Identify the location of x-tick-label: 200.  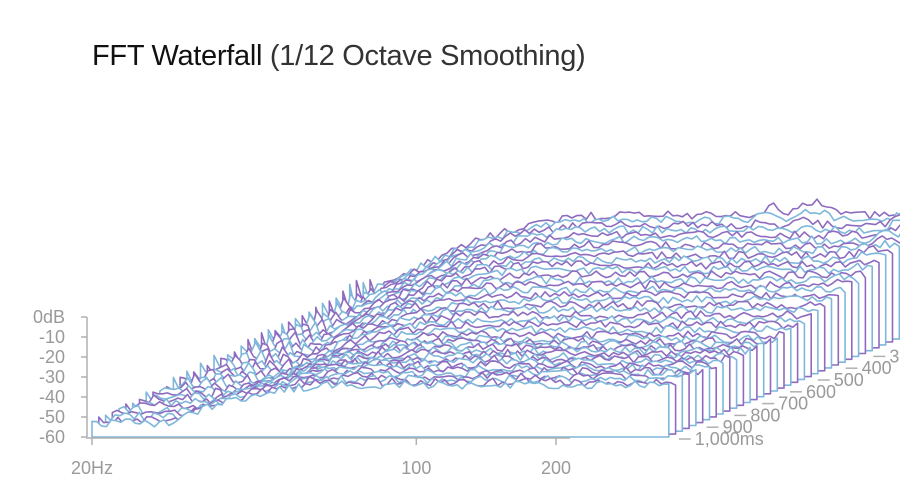
(556, 468).